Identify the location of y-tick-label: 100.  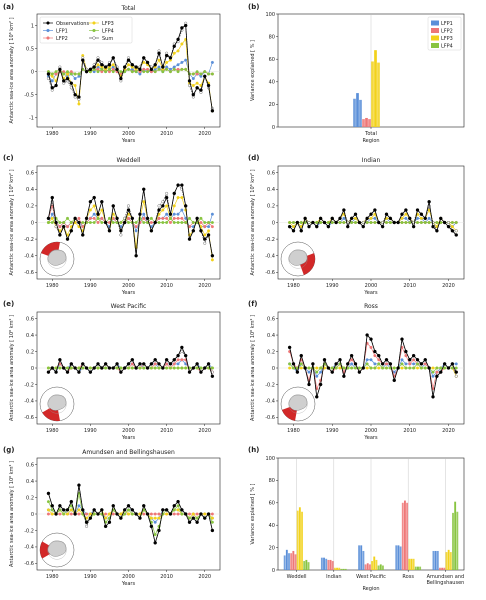
(270, 459).